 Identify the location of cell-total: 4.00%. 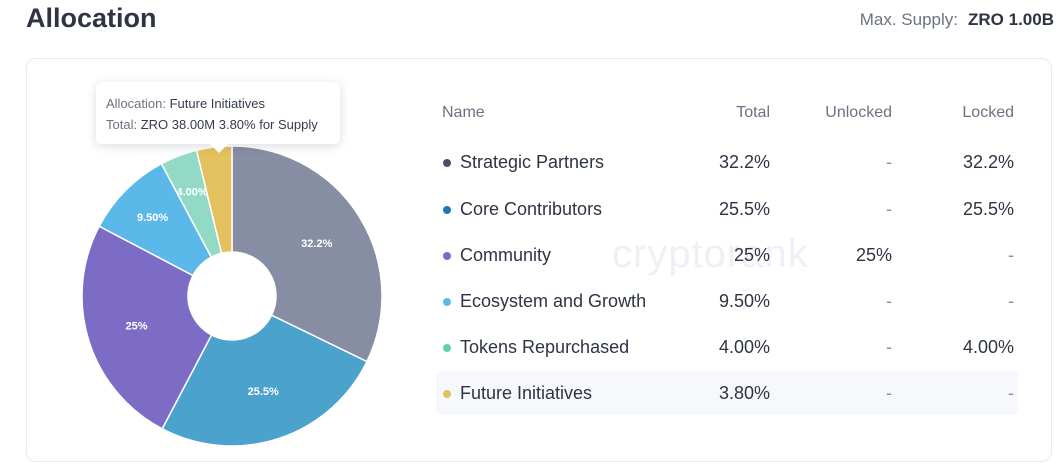
(744, 347).